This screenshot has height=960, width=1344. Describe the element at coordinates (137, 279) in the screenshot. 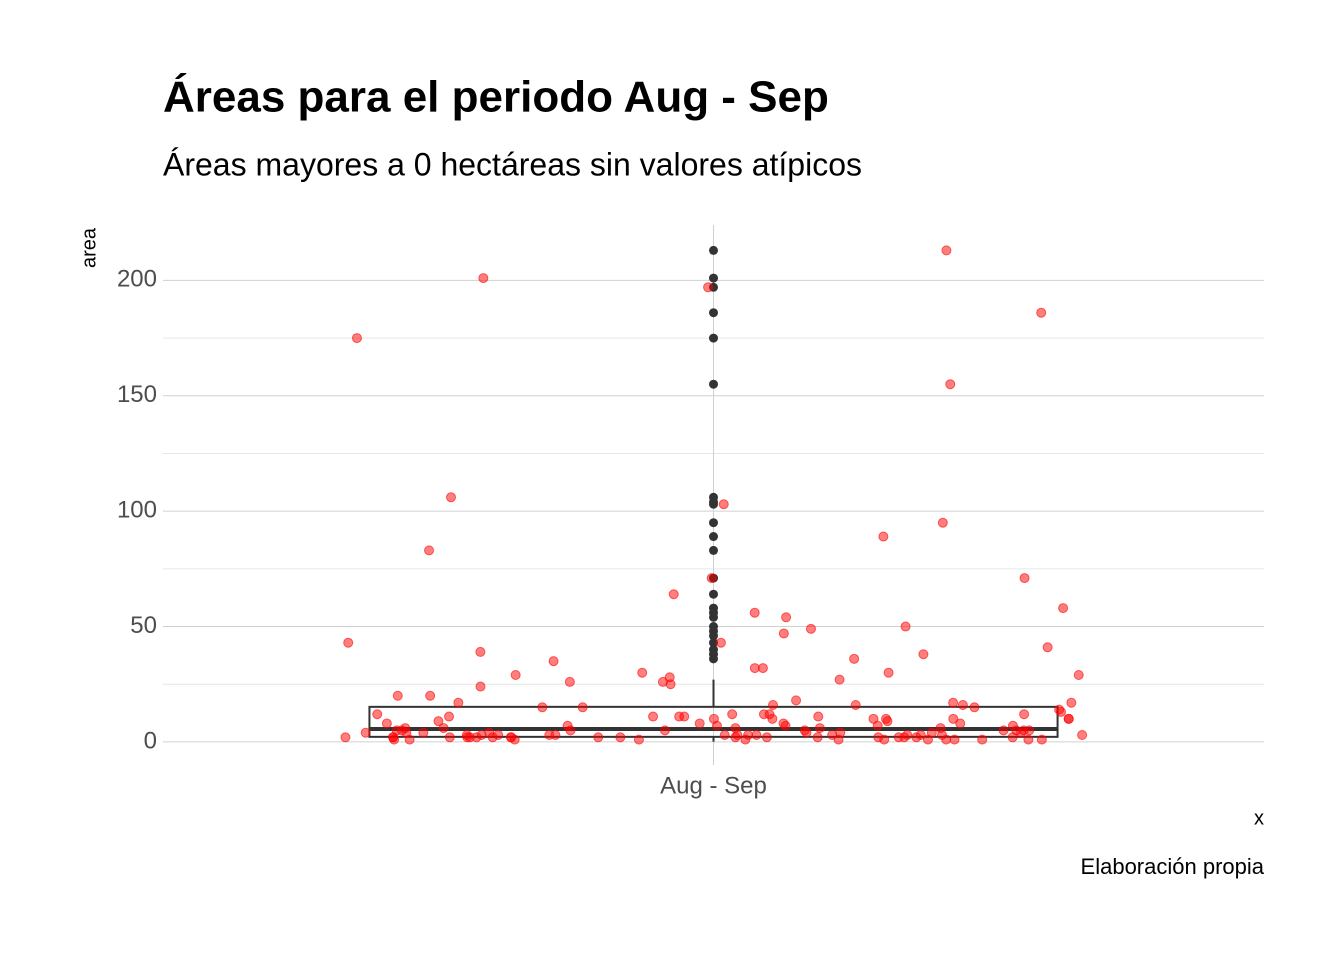

I see `y-tick-label: 200` at that location.